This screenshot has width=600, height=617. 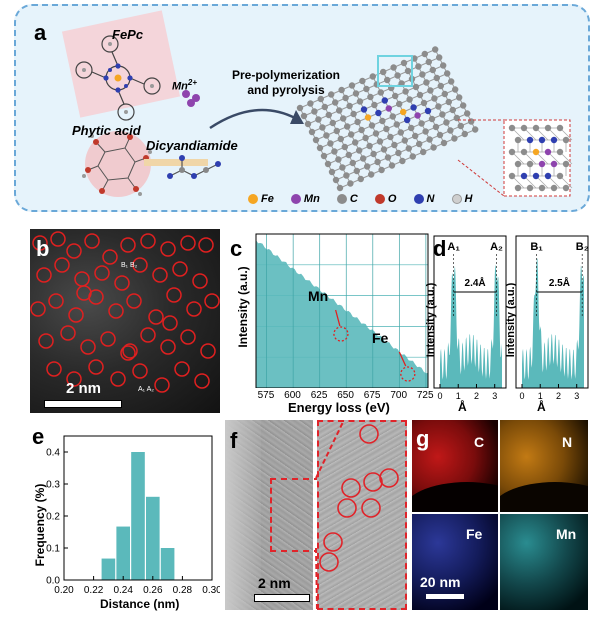 I want to click on mn-ion, so click(x=186, y=94).